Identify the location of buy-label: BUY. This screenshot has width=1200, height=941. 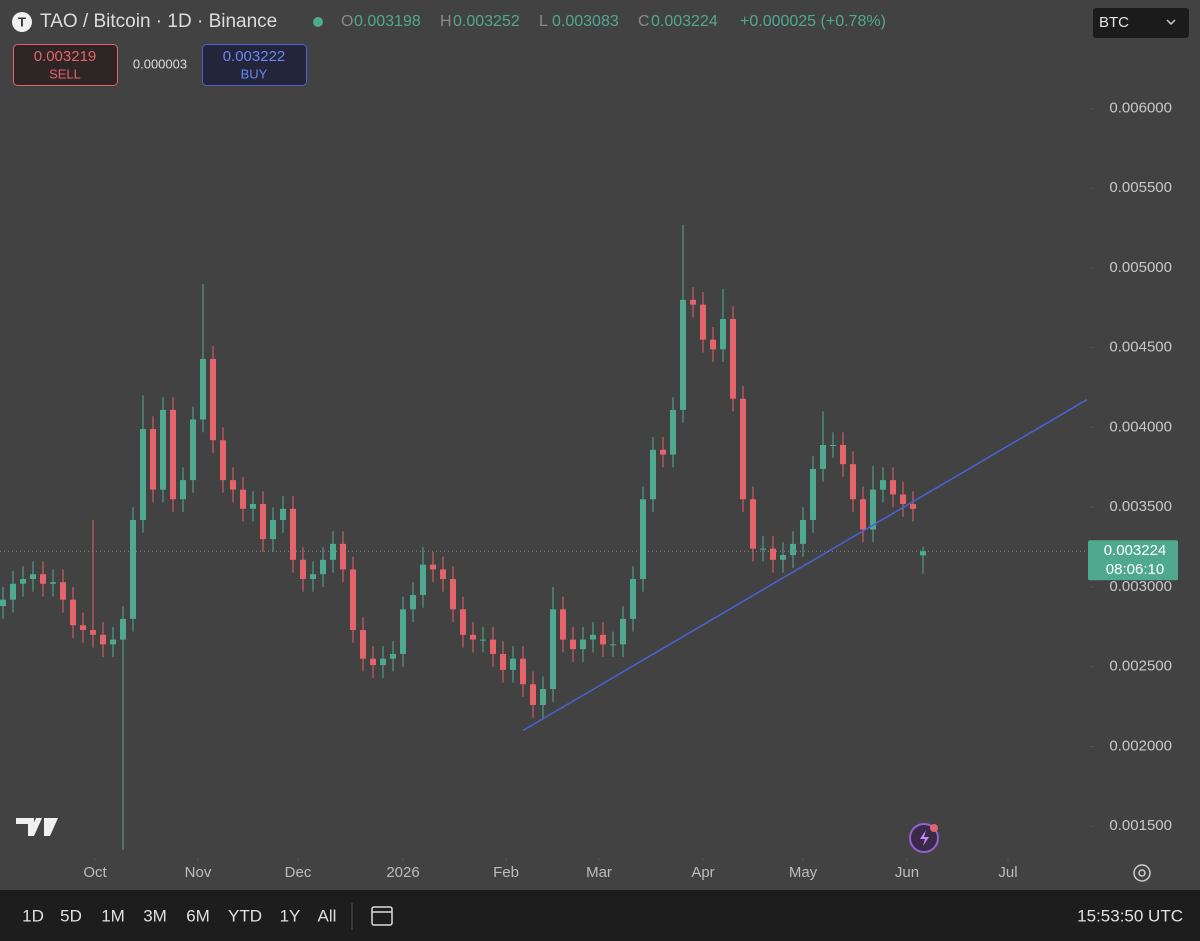
(254, 73).